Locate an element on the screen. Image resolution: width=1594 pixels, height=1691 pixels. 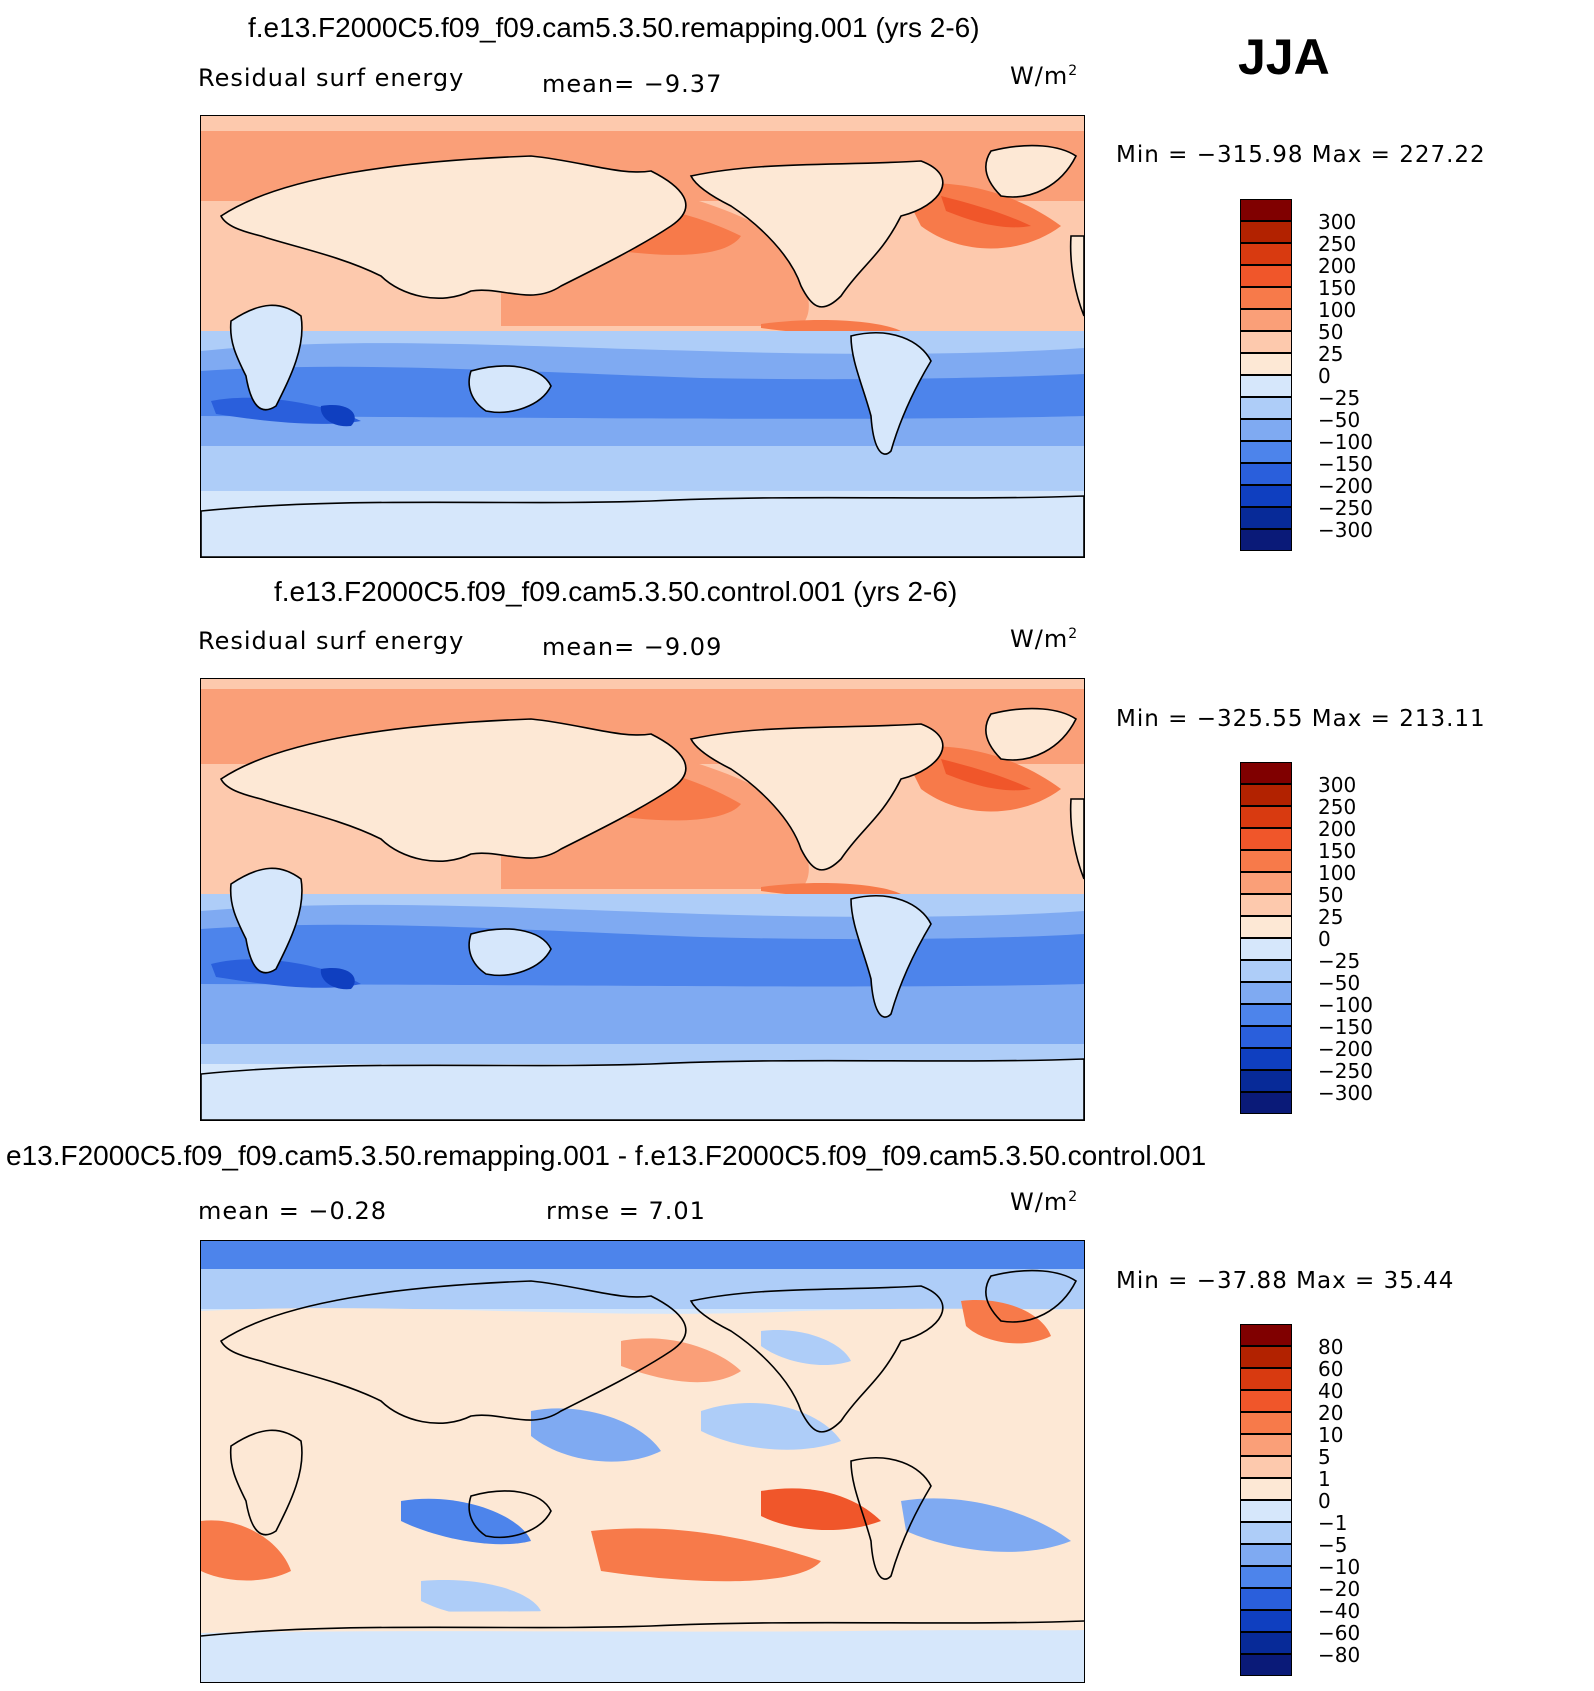
colorbar-tick-label: 80 is located at coordinates (1331, 1347).